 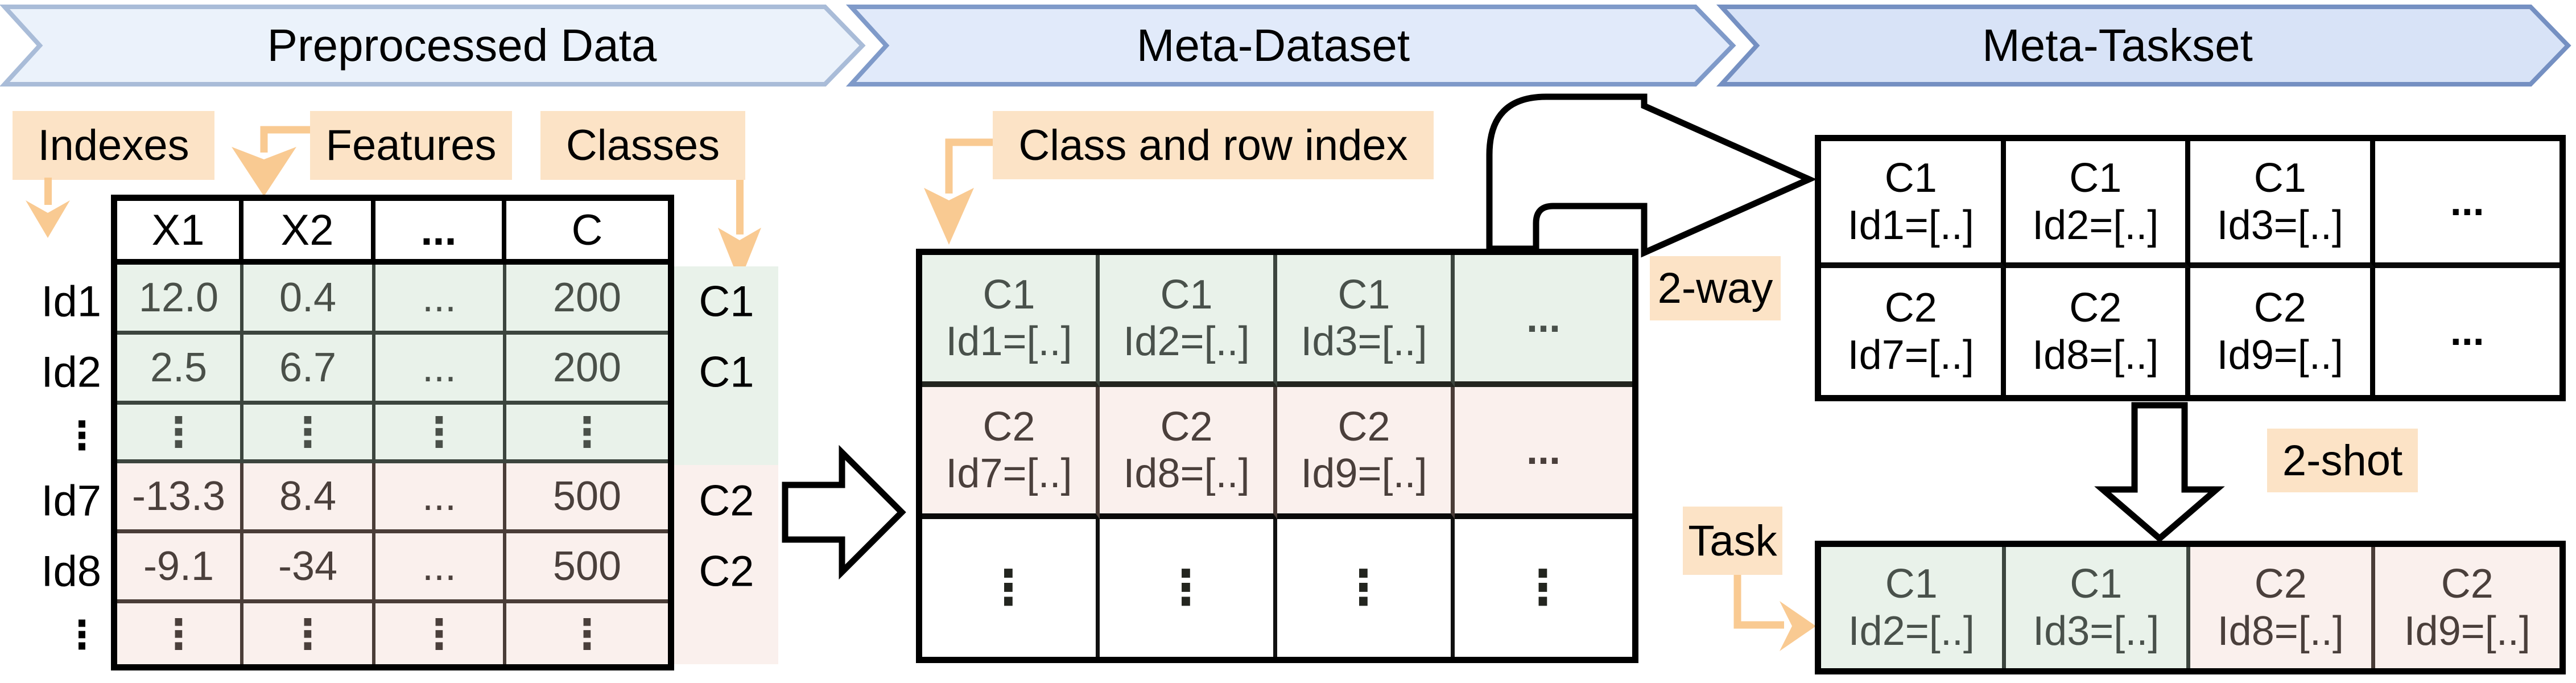 I want to click on meta-cell: C2 Id9=[..], so click(x=1366, y=453).